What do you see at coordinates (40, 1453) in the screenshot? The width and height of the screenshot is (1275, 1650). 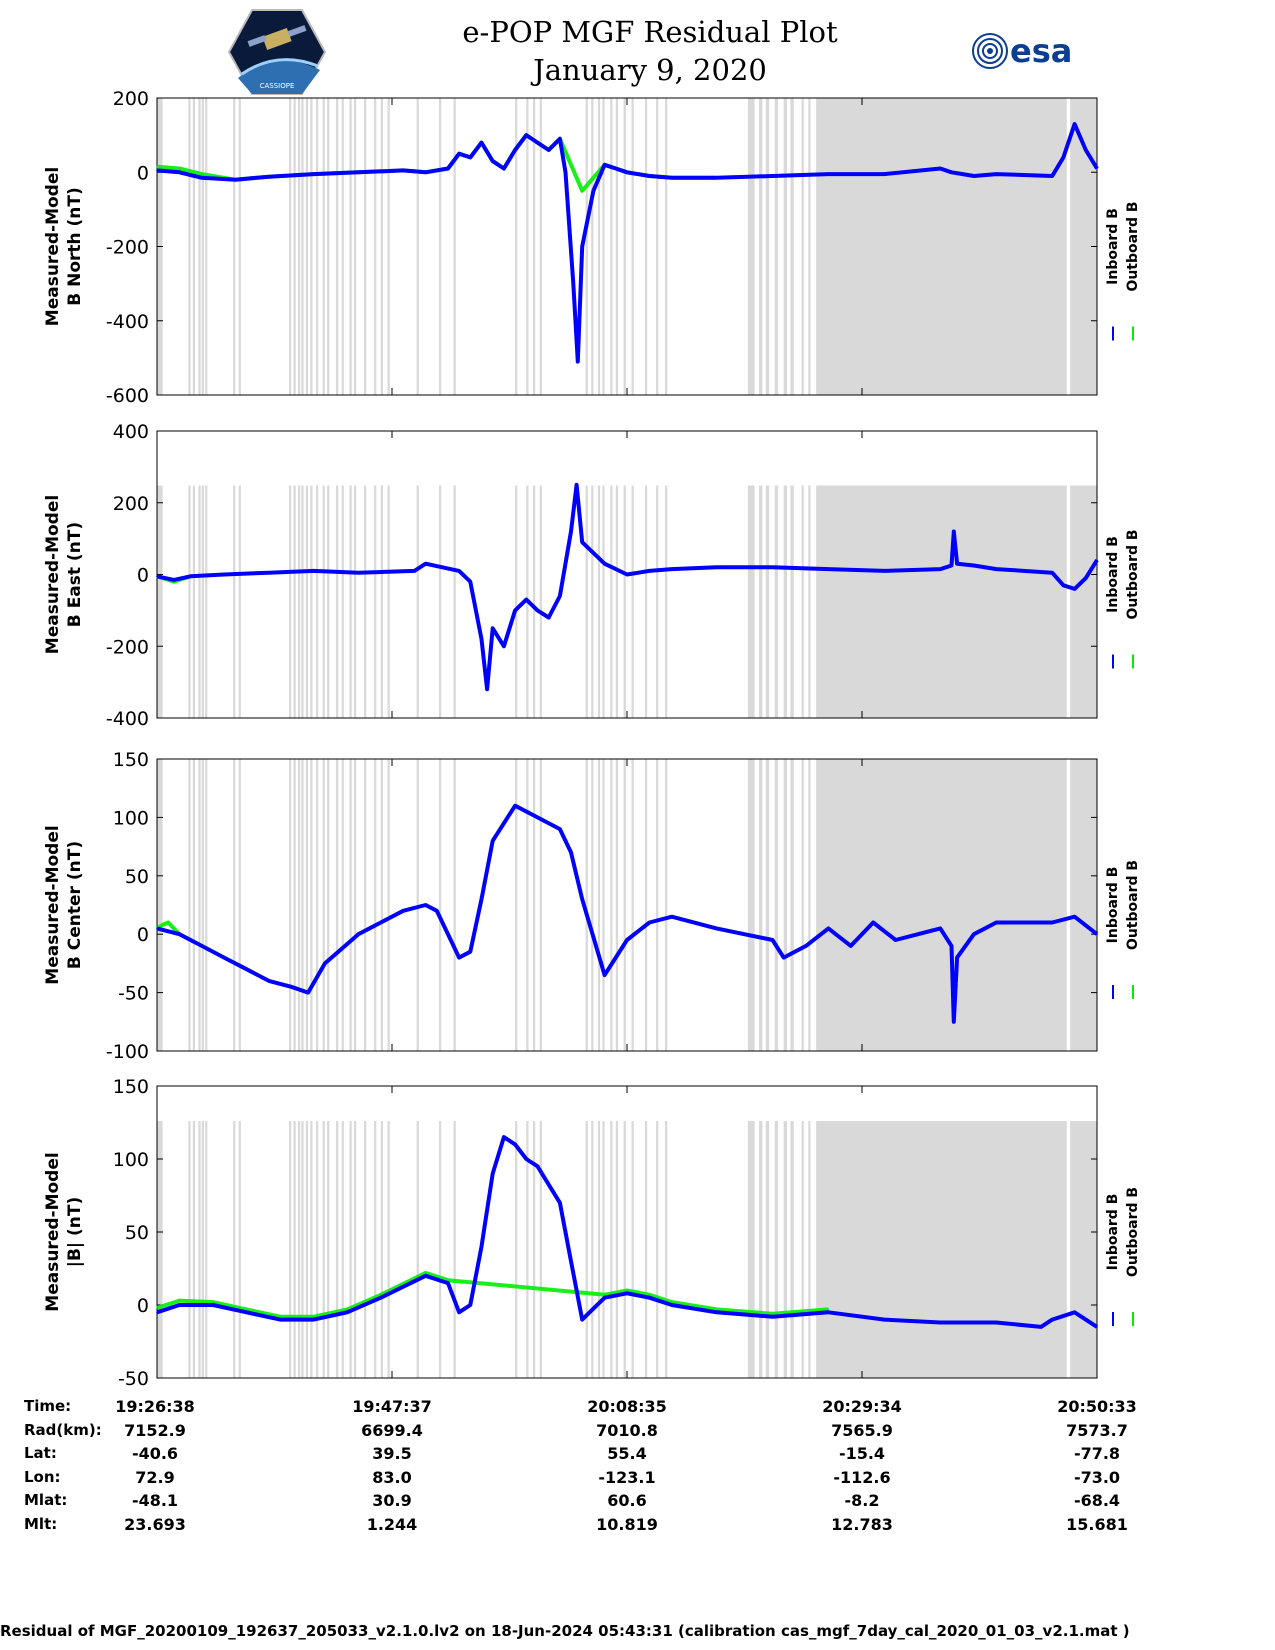 I see `info-row-label: Lat:` at bounding box center [40, 1453].